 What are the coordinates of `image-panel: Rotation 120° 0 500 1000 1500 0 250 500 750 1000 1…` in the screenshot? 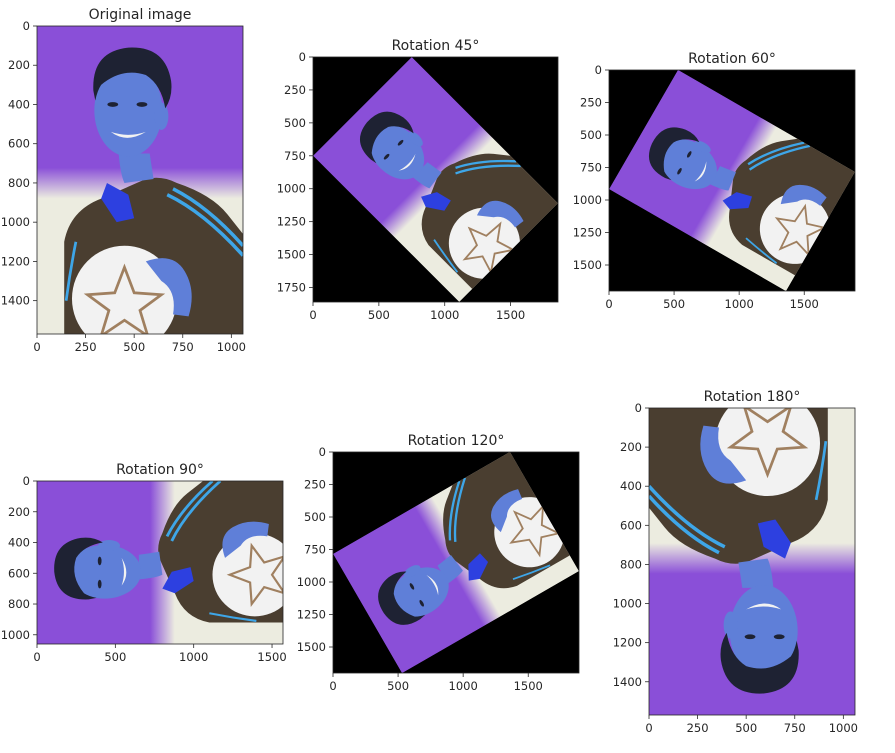 It's located at (438, 563).